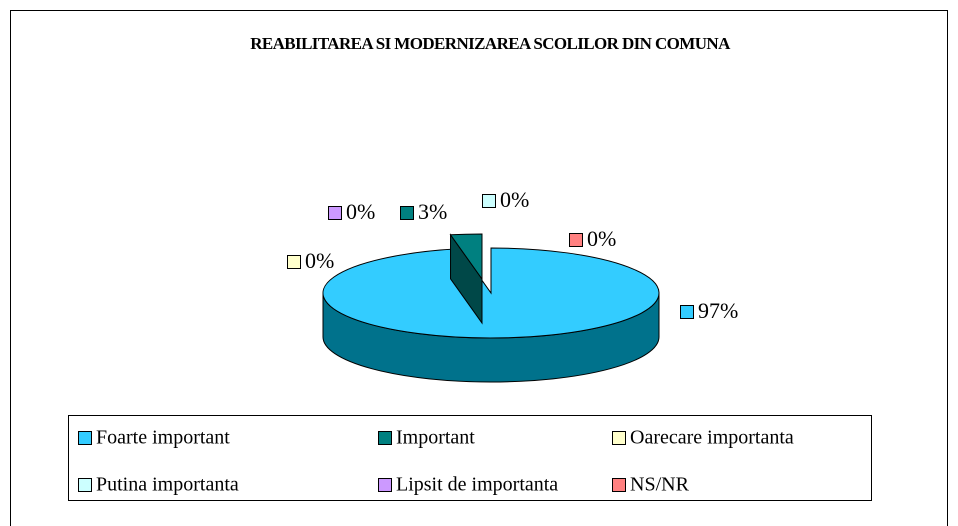 Image resolution: width=958 pixels, height=526 pixels. What do you see at coordinates (163, 438) in the screenshot?
I see `legend-label: Foarte important` at bounding box center [163, 438].